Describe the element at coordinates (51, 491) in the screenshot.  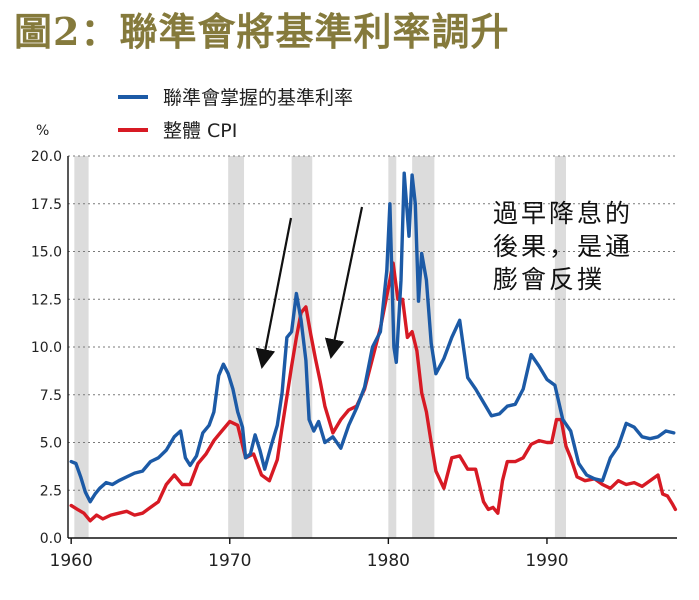
I see `y-tick-label: 2.5` at that location.